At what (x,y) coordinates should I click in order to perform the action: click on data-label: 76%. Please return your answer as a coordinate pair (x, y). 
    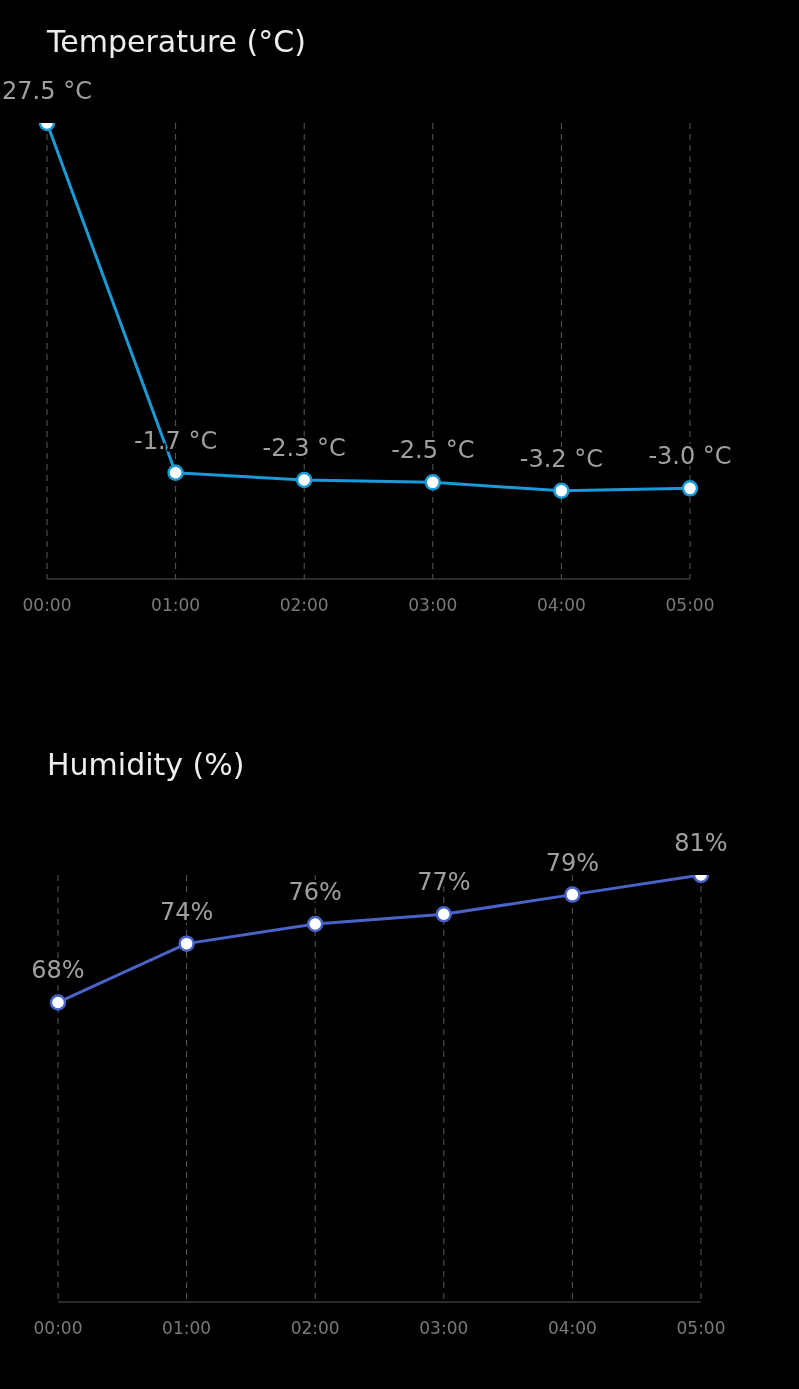
    Looking at the image, I should click on (315, 892).